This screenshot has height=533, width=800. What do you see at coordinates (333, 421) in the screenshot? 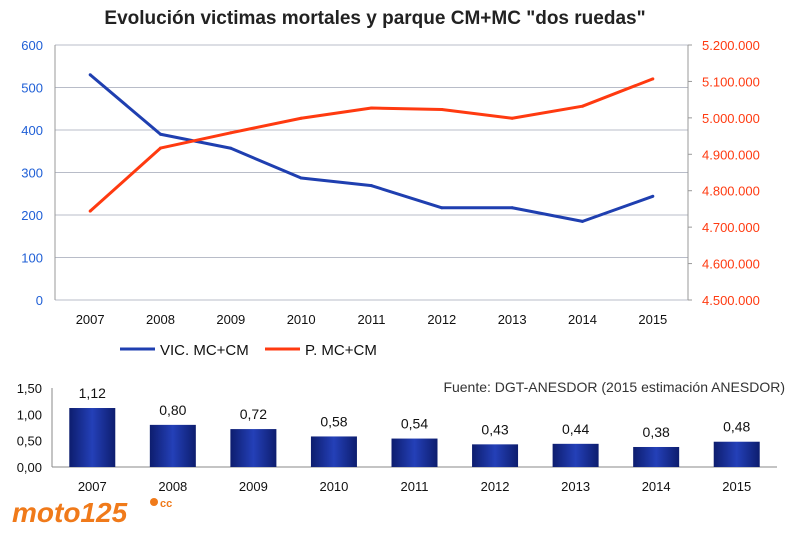
I see `bar-data-label: 0,58` at bounding box center [333, 421].